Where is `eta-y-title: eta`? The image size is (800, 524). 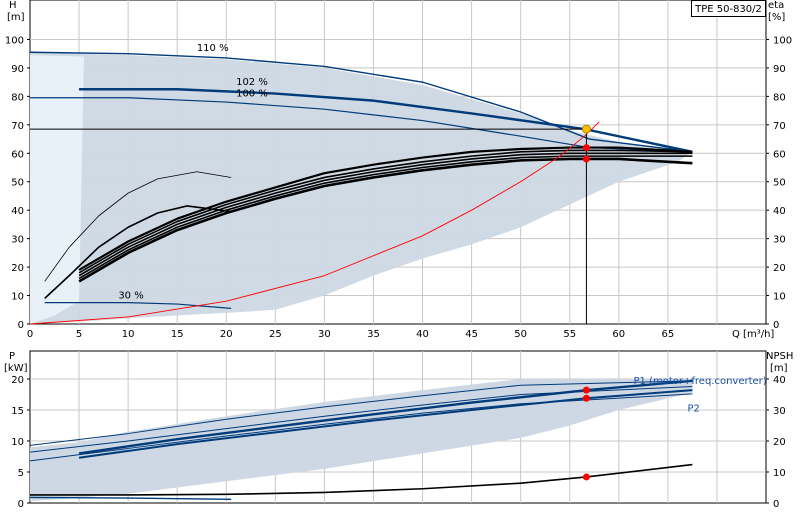
eta-y-title: eta is located at coordinates (776, 5).